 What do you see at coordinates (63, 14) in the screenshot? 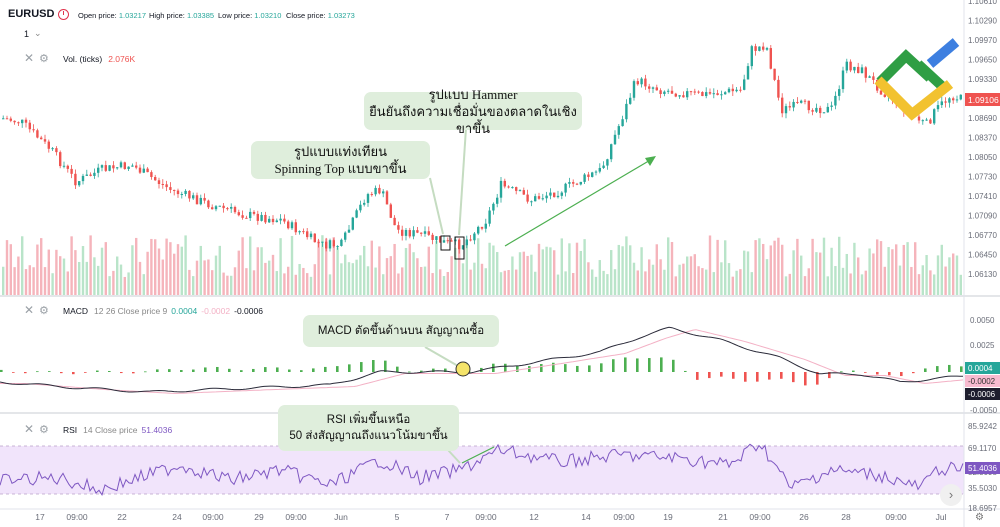
I see `clock-icon` at bounding box center [63, 14].